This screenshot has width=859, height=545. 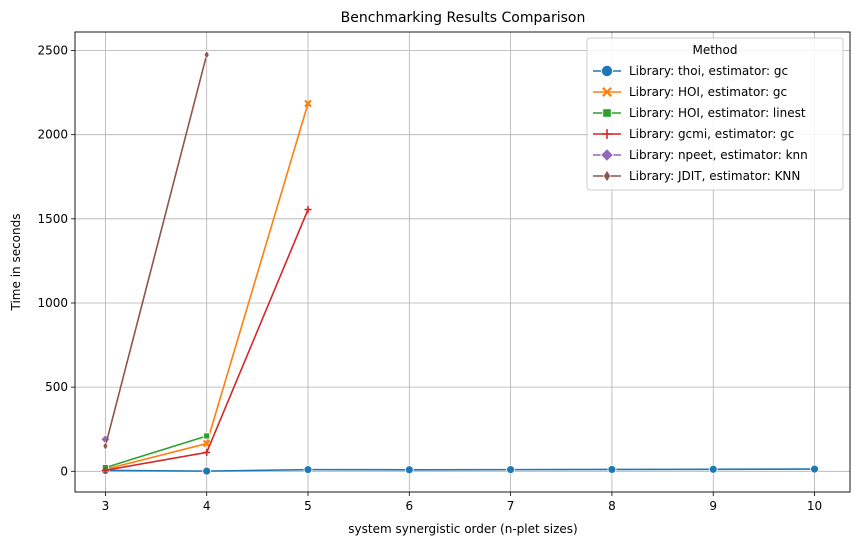 I want to click on legend-item: Library: HOI, estimator: linest, so click(x=699, y=113).